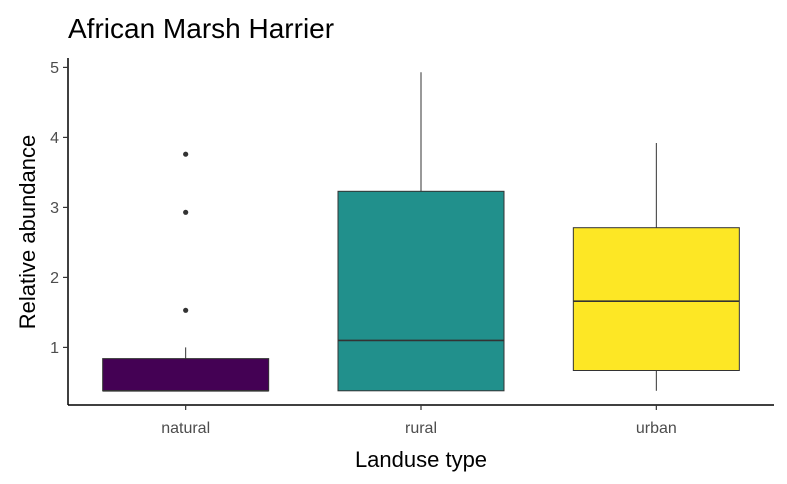 The width and height of the screenshot is (787, 484). What do you see at coordinates (656, 428) in the screenshot?
I see `x-tick-label: urban` at bounding box center [656, 428].